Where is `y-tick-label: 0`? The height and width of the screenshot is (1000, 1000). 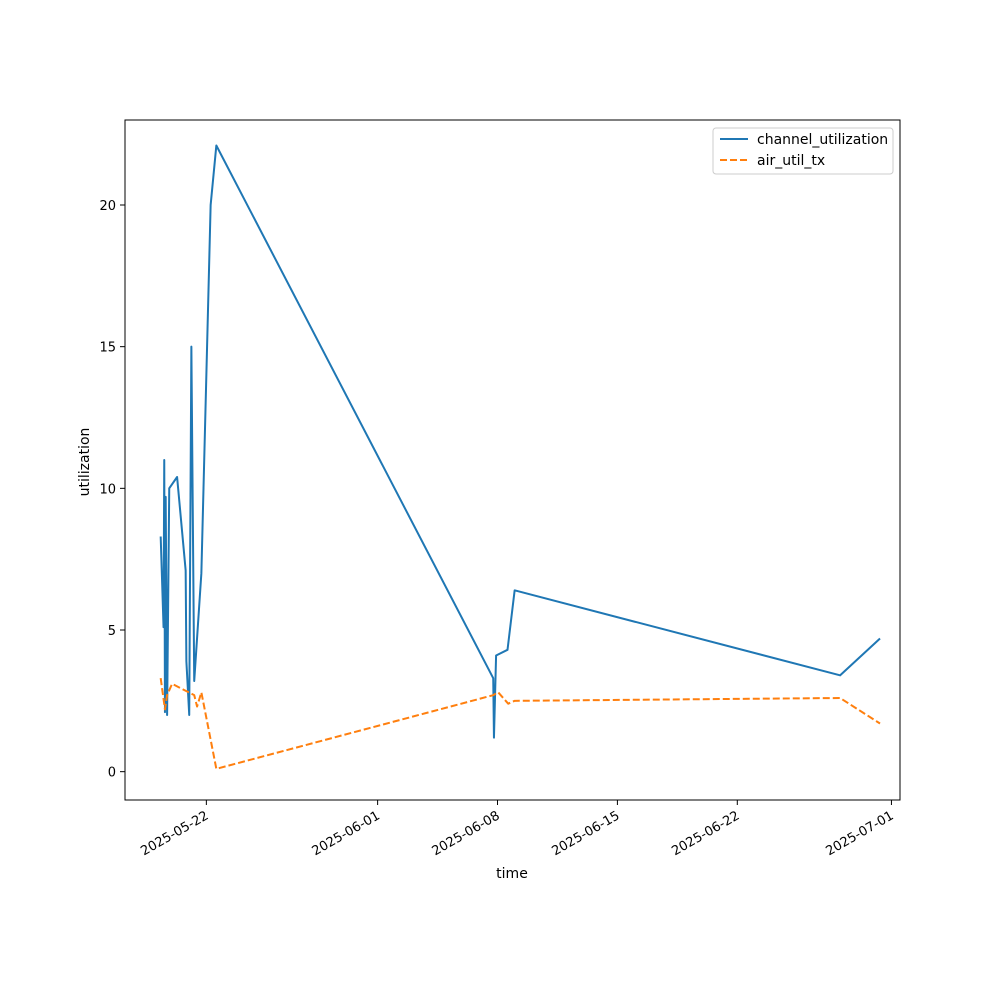 y-tick-label: 0 is located at coordinates (112, 773).